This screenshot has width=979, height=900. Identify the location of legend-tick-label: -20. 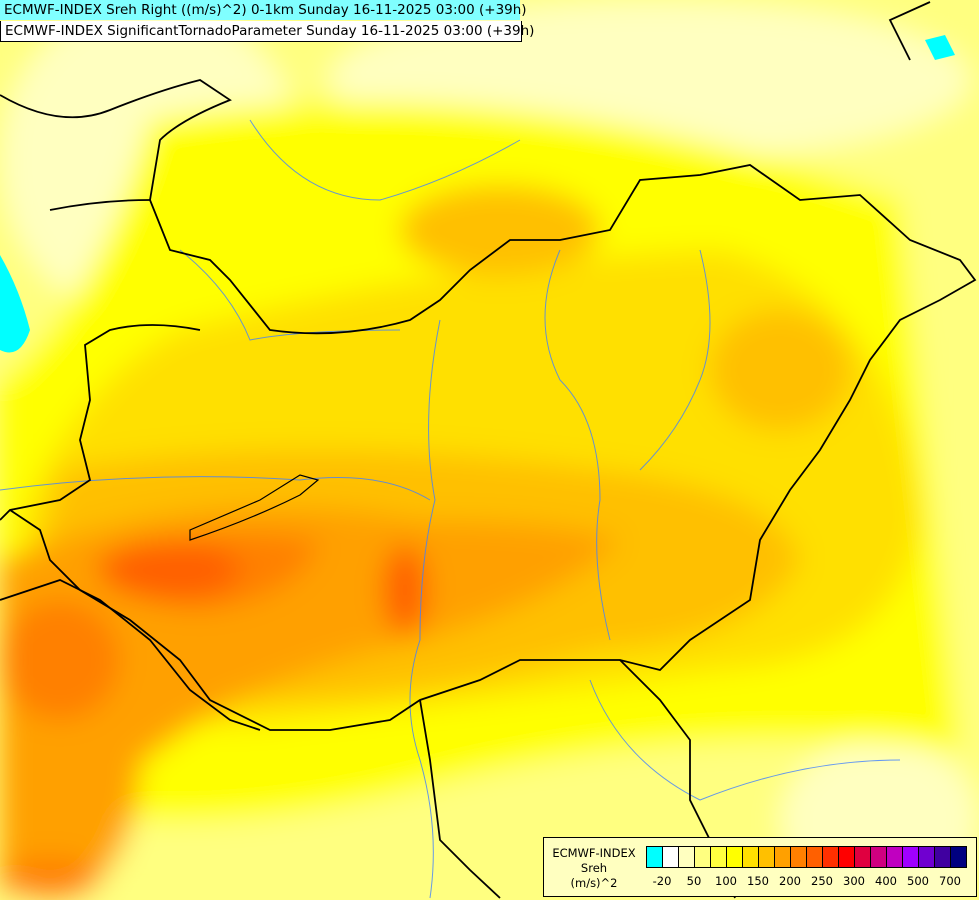
(662, 881).